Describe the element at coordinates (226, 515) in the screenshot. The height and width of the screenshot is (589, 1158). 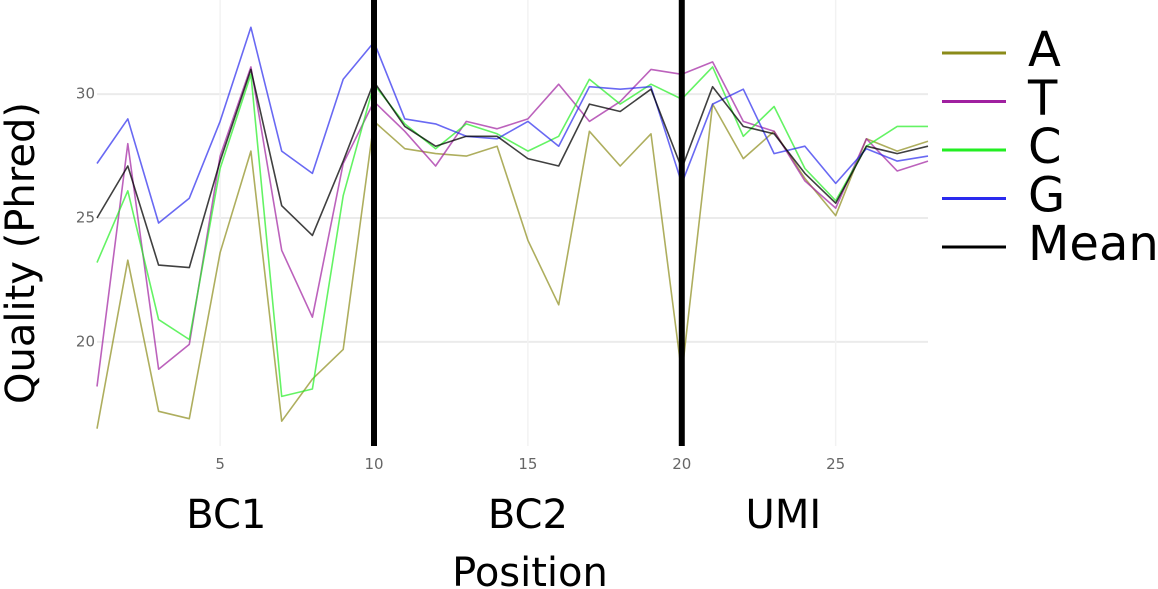
I see `region-label-bc1: BC1` at that location.